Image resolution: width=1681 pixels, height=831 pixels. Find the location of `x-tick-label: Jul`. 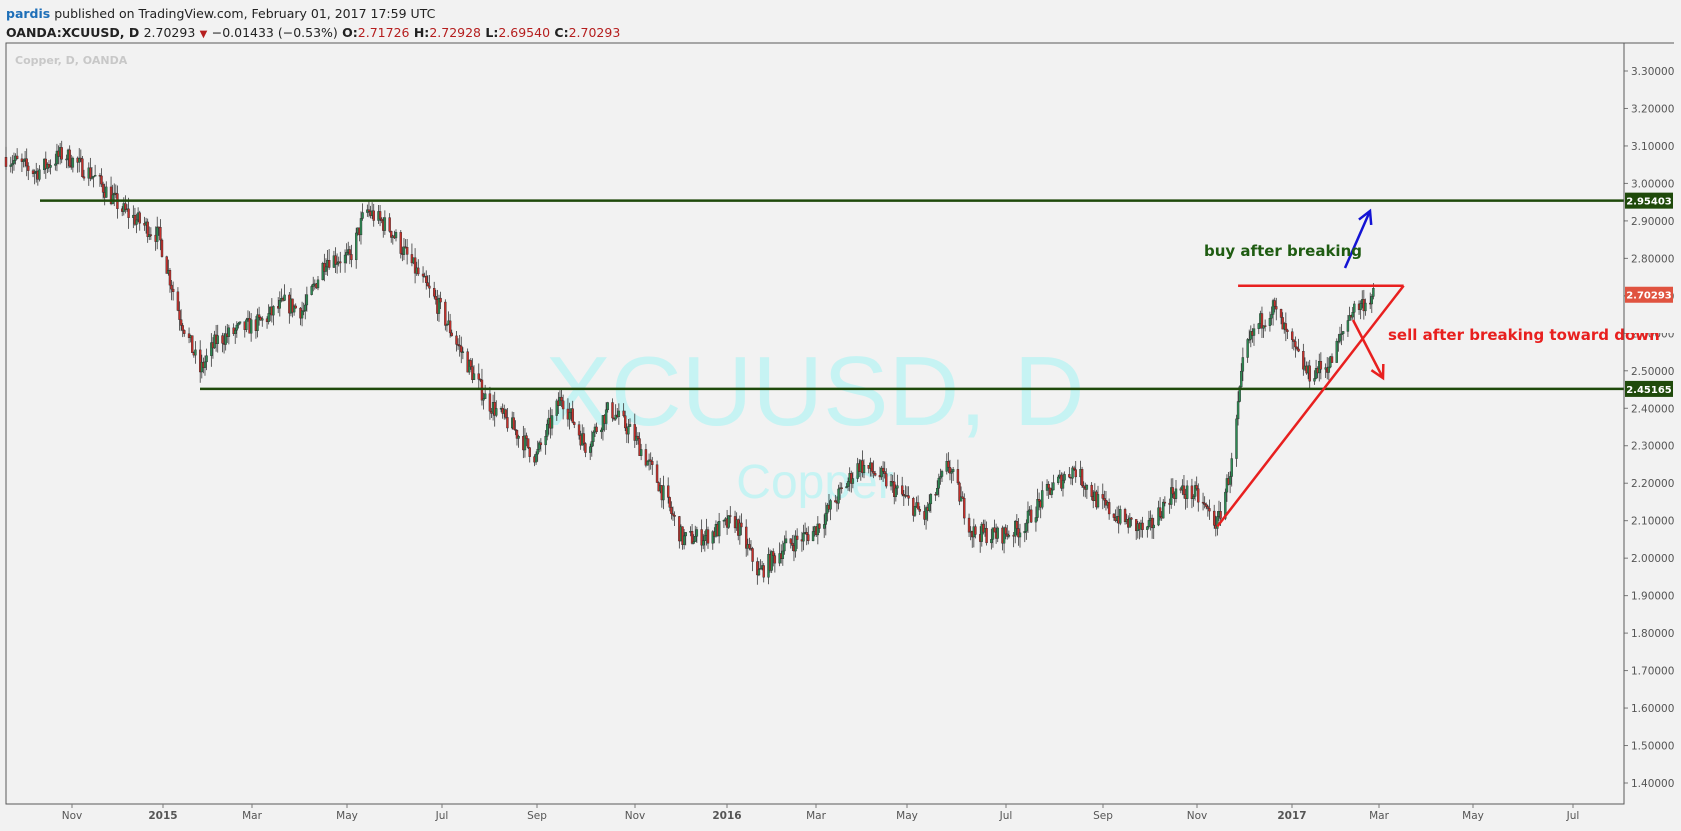

x-tick-label: Jul is located at coordinates (1006, 816).